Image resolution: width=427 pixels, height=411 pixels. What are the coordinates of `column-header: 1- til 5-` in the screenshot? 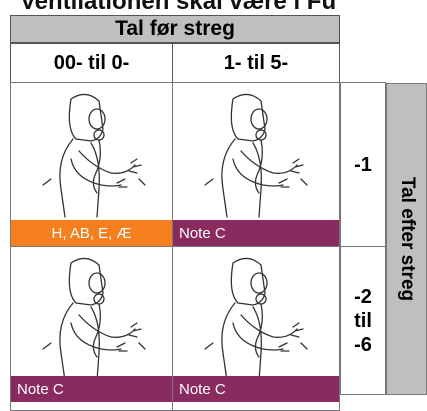 It's located at (256, 63).